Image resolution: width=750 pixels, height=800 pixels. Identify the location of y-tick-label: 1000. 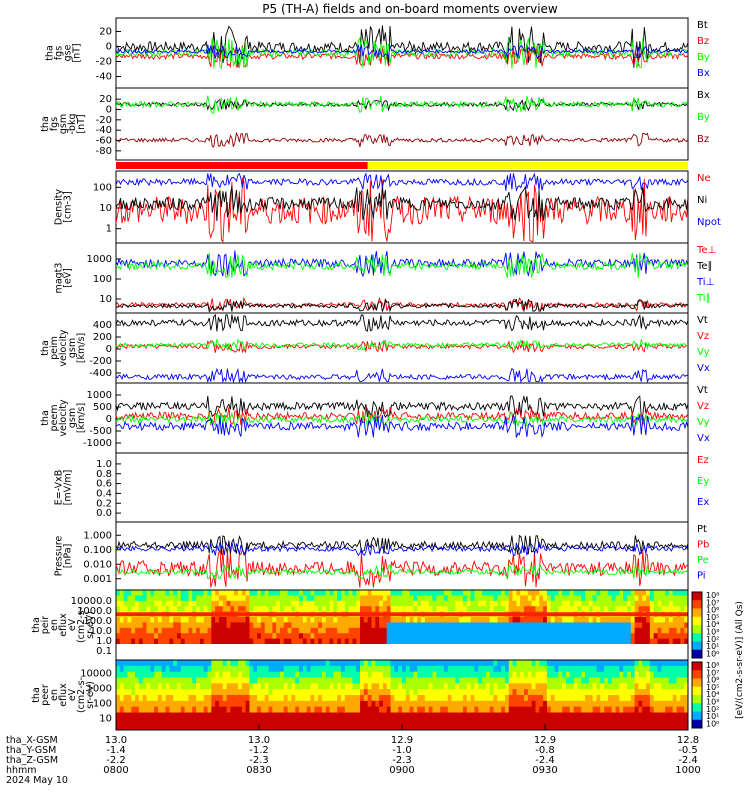
(99, 395).